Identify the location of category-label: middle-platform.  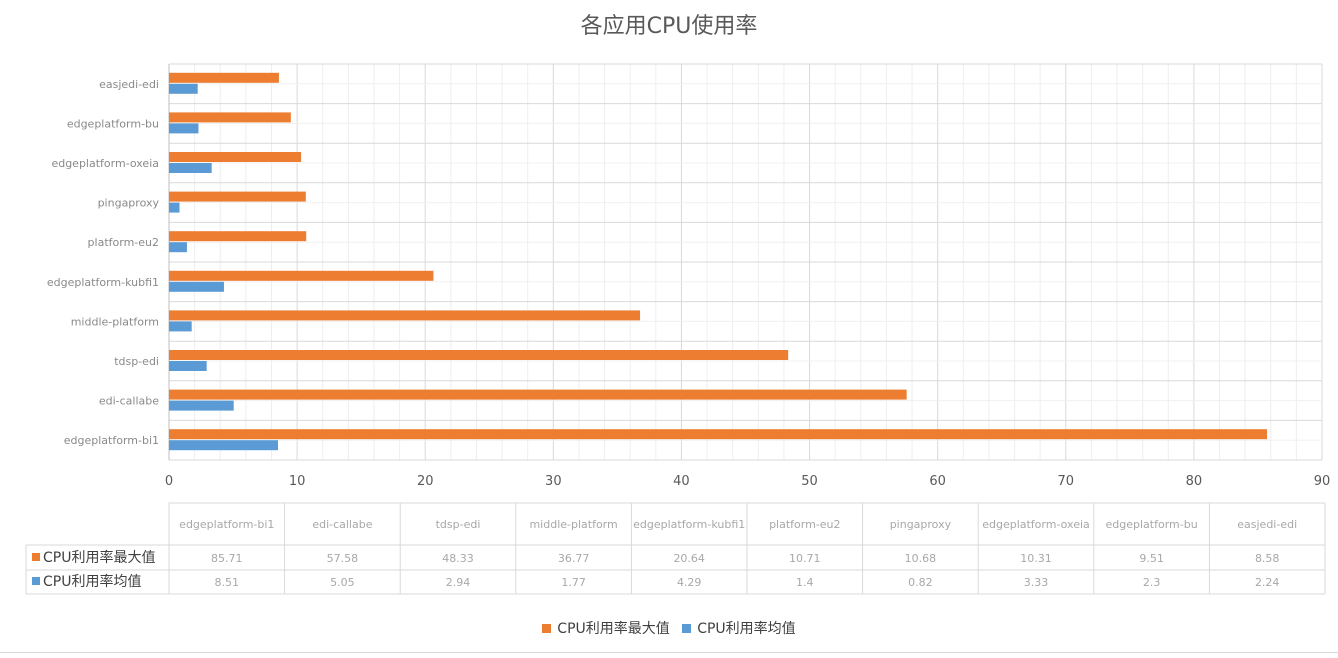
(115, 321).